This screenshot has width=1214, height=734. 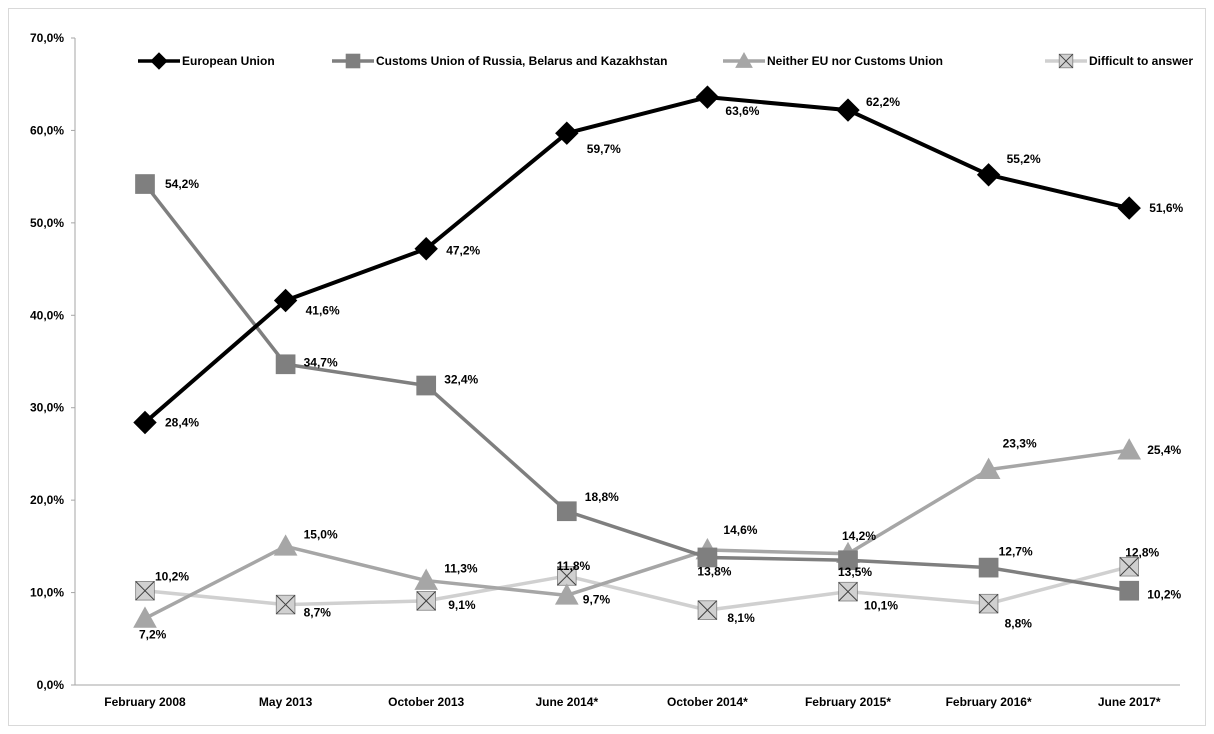 What do you see at coordinates (1016, 552) in the screenshot?
I see `data-label-customs-union-of-russia-belarus-and-kazakhstan: 12,7%` at bounding box center [1016, 552].